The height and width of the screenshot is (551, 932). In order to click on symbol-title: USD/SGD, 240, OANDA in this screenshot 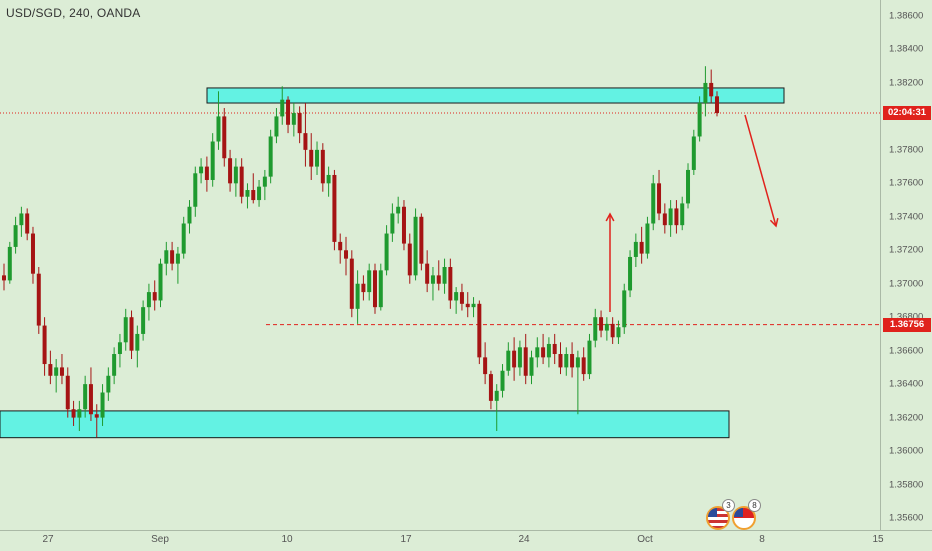, I will do `click(73, 13)`.